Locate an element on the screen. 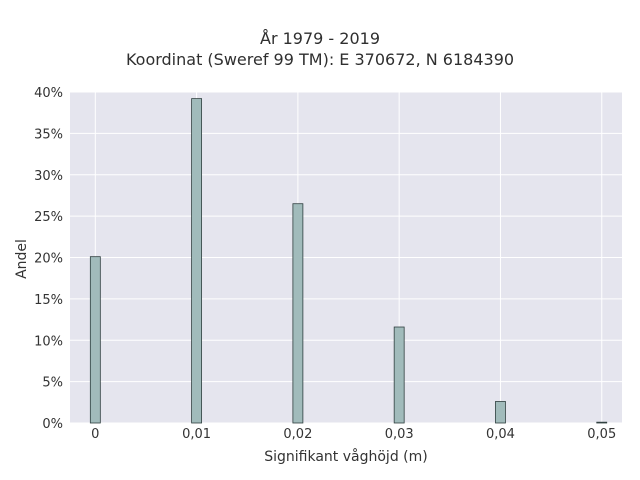 Image resolution: width=640 pixels, height=480 pixels. x-axis-label: Signifikant våghöjd (m) is located at coordinates (345, 456).